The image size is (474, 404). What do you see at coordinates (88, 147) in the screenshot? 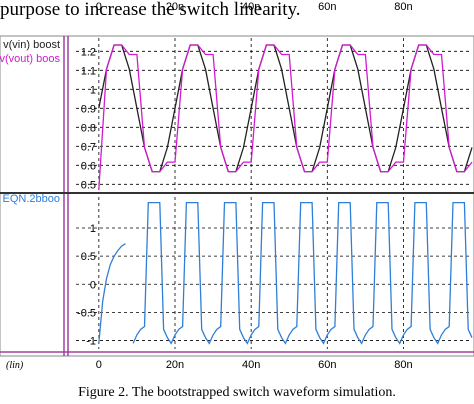
I see `y-tick-label: 0.7` at bounding box center [88, 147].